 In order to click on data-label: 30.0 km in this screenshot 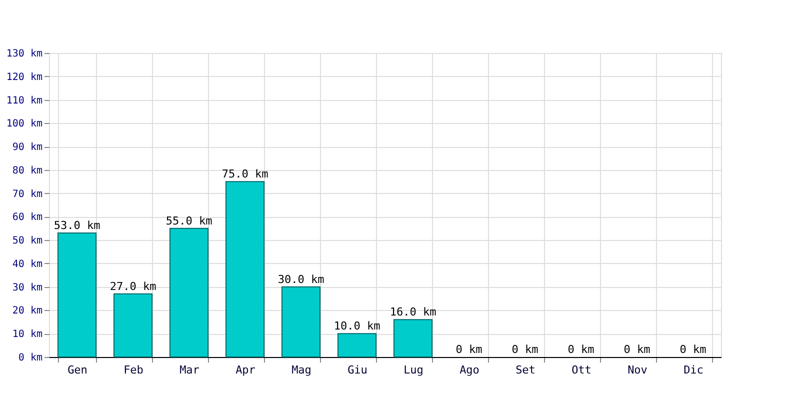, I will do `click(301, 279)`.